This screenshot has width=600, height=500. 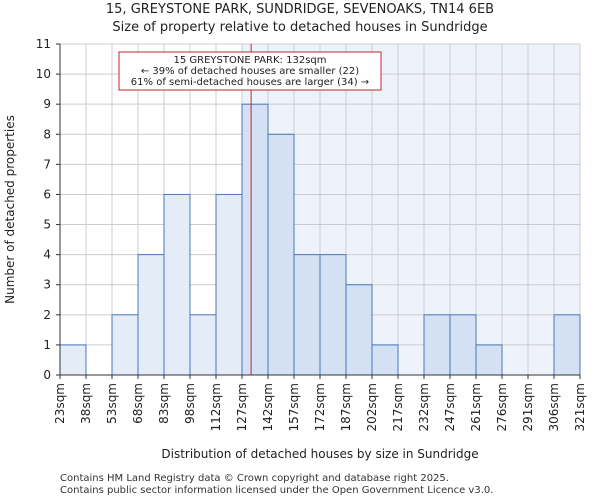 I want to click on x-tick-label: 83sqm, so click(x=164, y=403).